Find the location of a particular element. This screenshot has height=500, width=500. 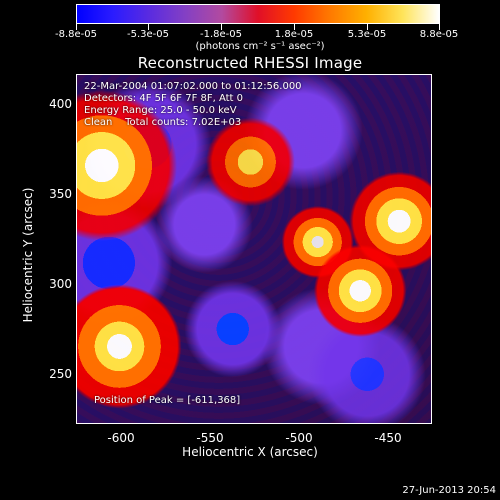

colorbar-label: 5.3e-05 is located at coordinates (367, 34).